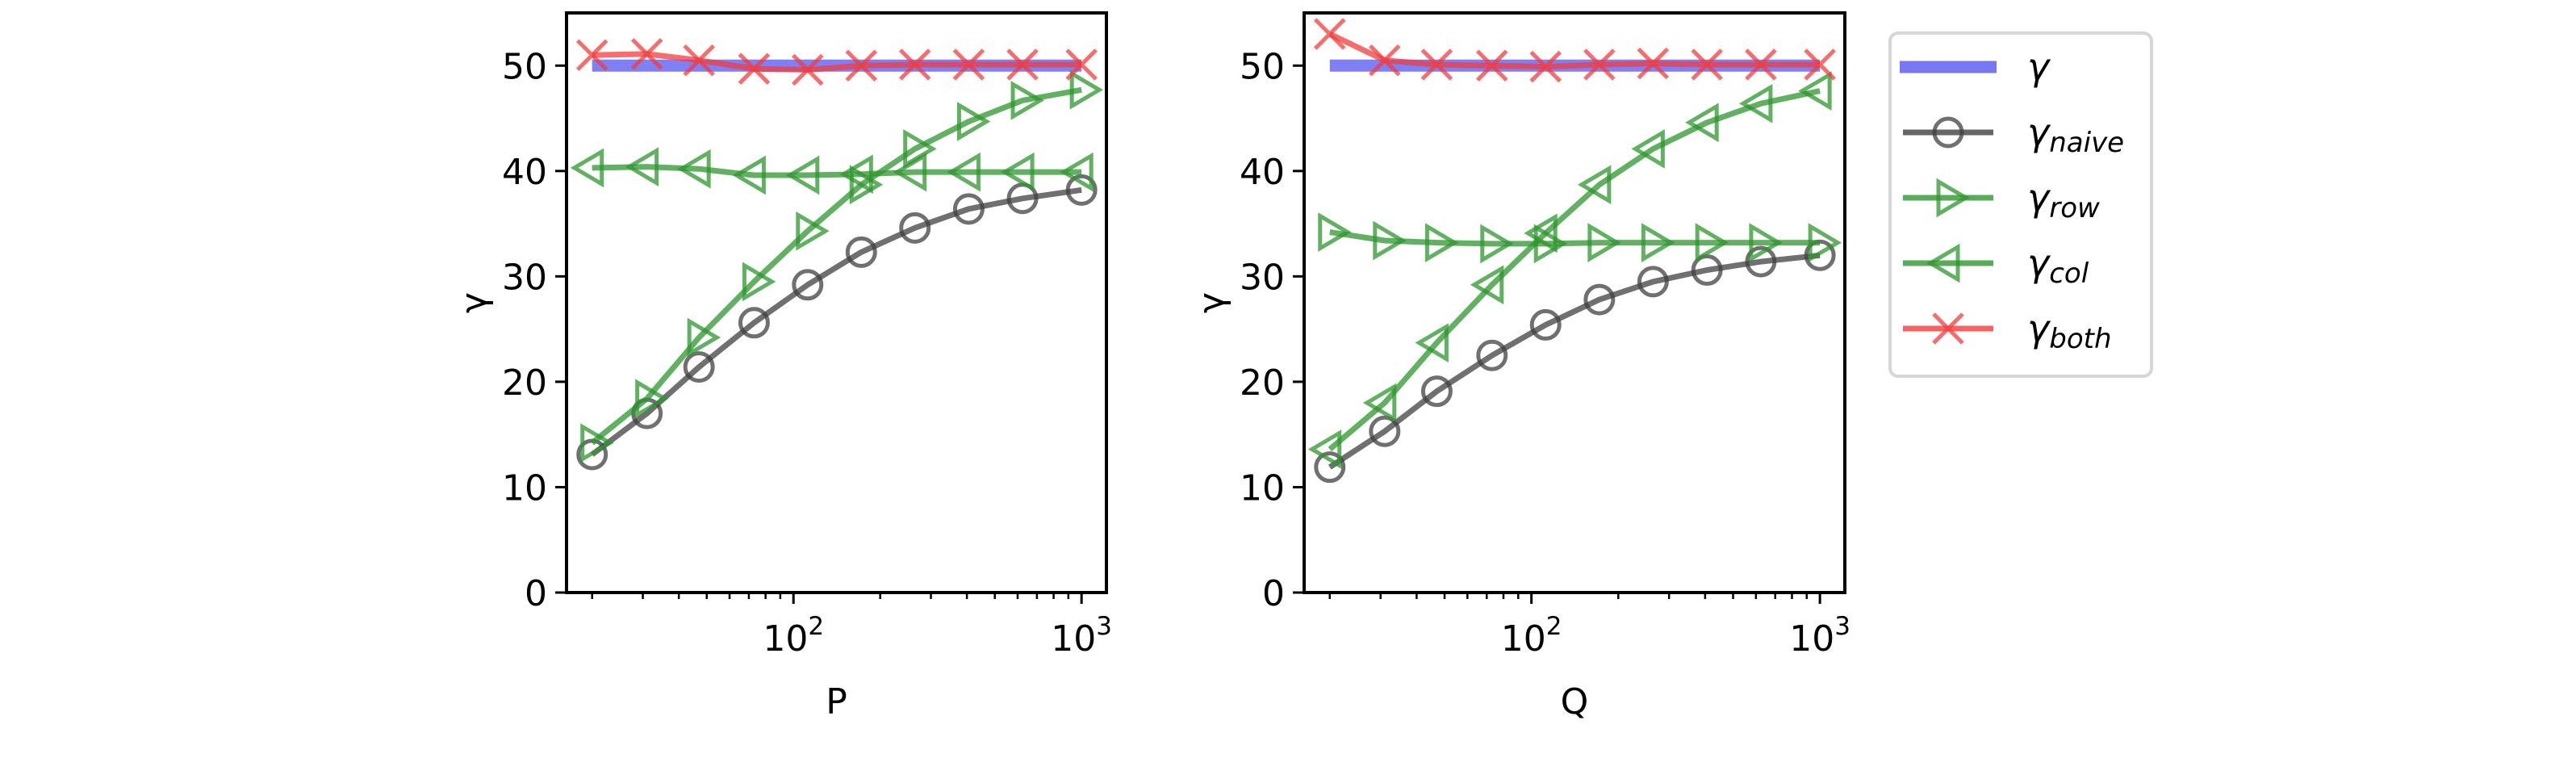 The width and height of the screenshot is (2576, 775). Describe the element at coordinates (2058, 265) in the screenshot. I see `legend-label-col: γcol` at that location.